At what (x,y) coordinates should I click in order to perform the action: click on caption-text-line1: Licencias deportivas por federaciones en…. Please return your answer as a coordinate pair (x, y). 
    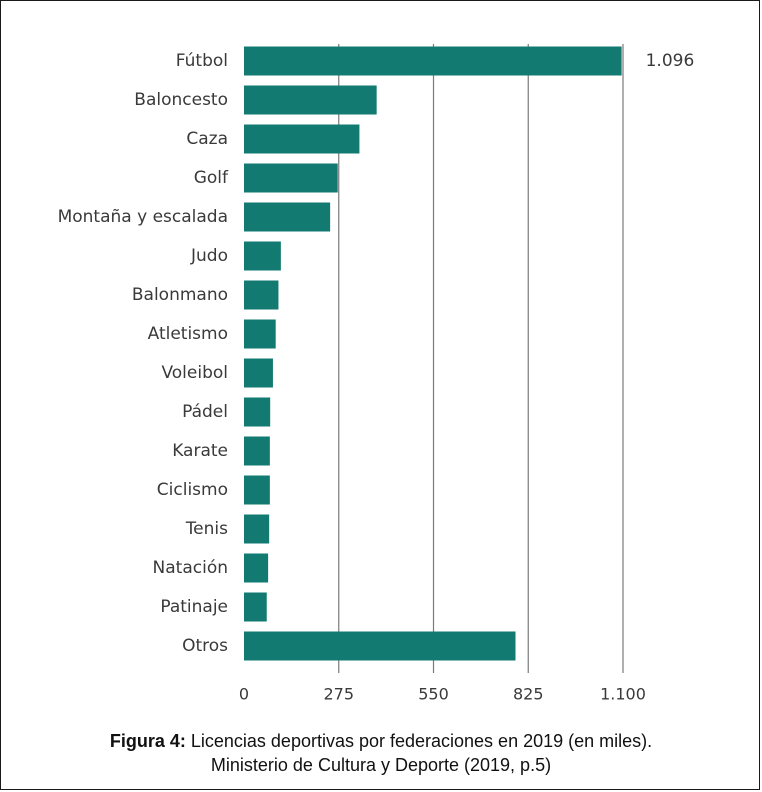
    Looking at the image, I should click on (419, 741).